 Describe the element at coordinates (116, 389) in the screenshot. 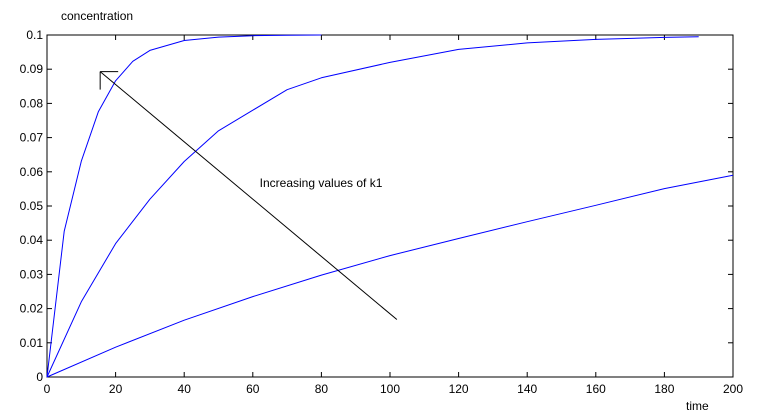

I see `x-tick-label: 20` at that location.